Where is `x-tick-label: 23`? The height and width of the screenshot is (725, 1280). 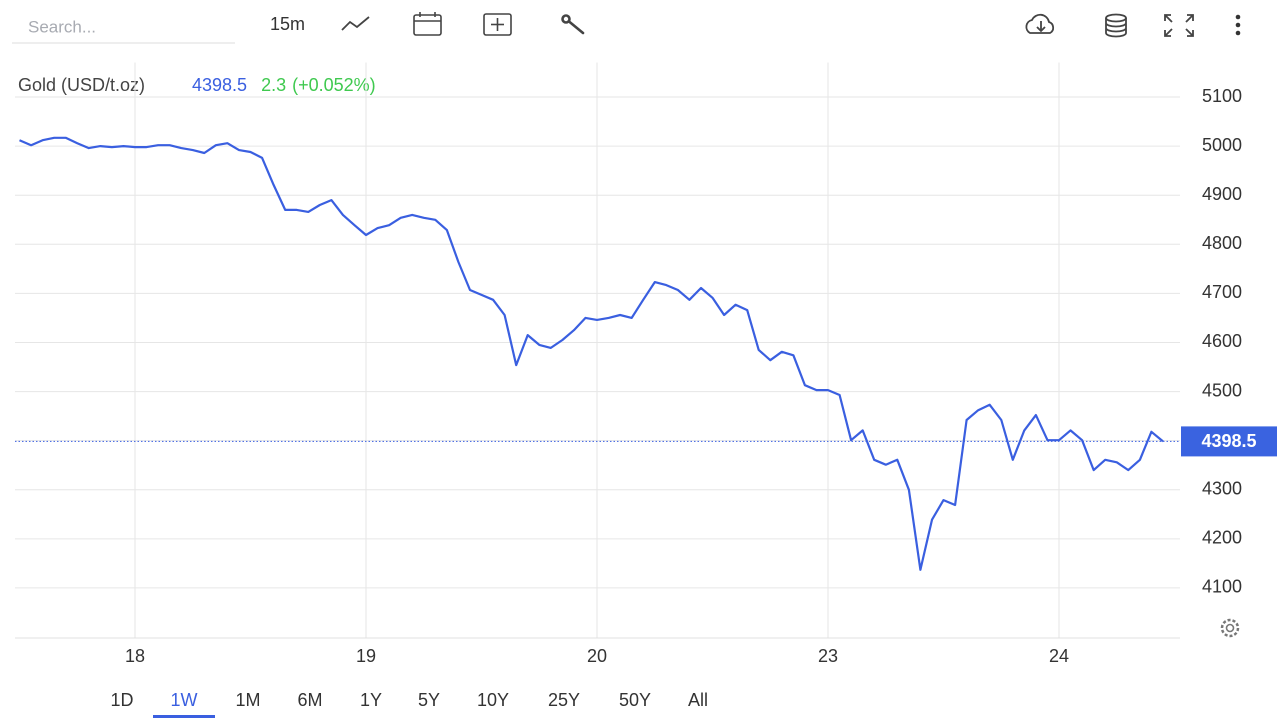 x-tick-label: 23 is located at coordinates (828, 656).